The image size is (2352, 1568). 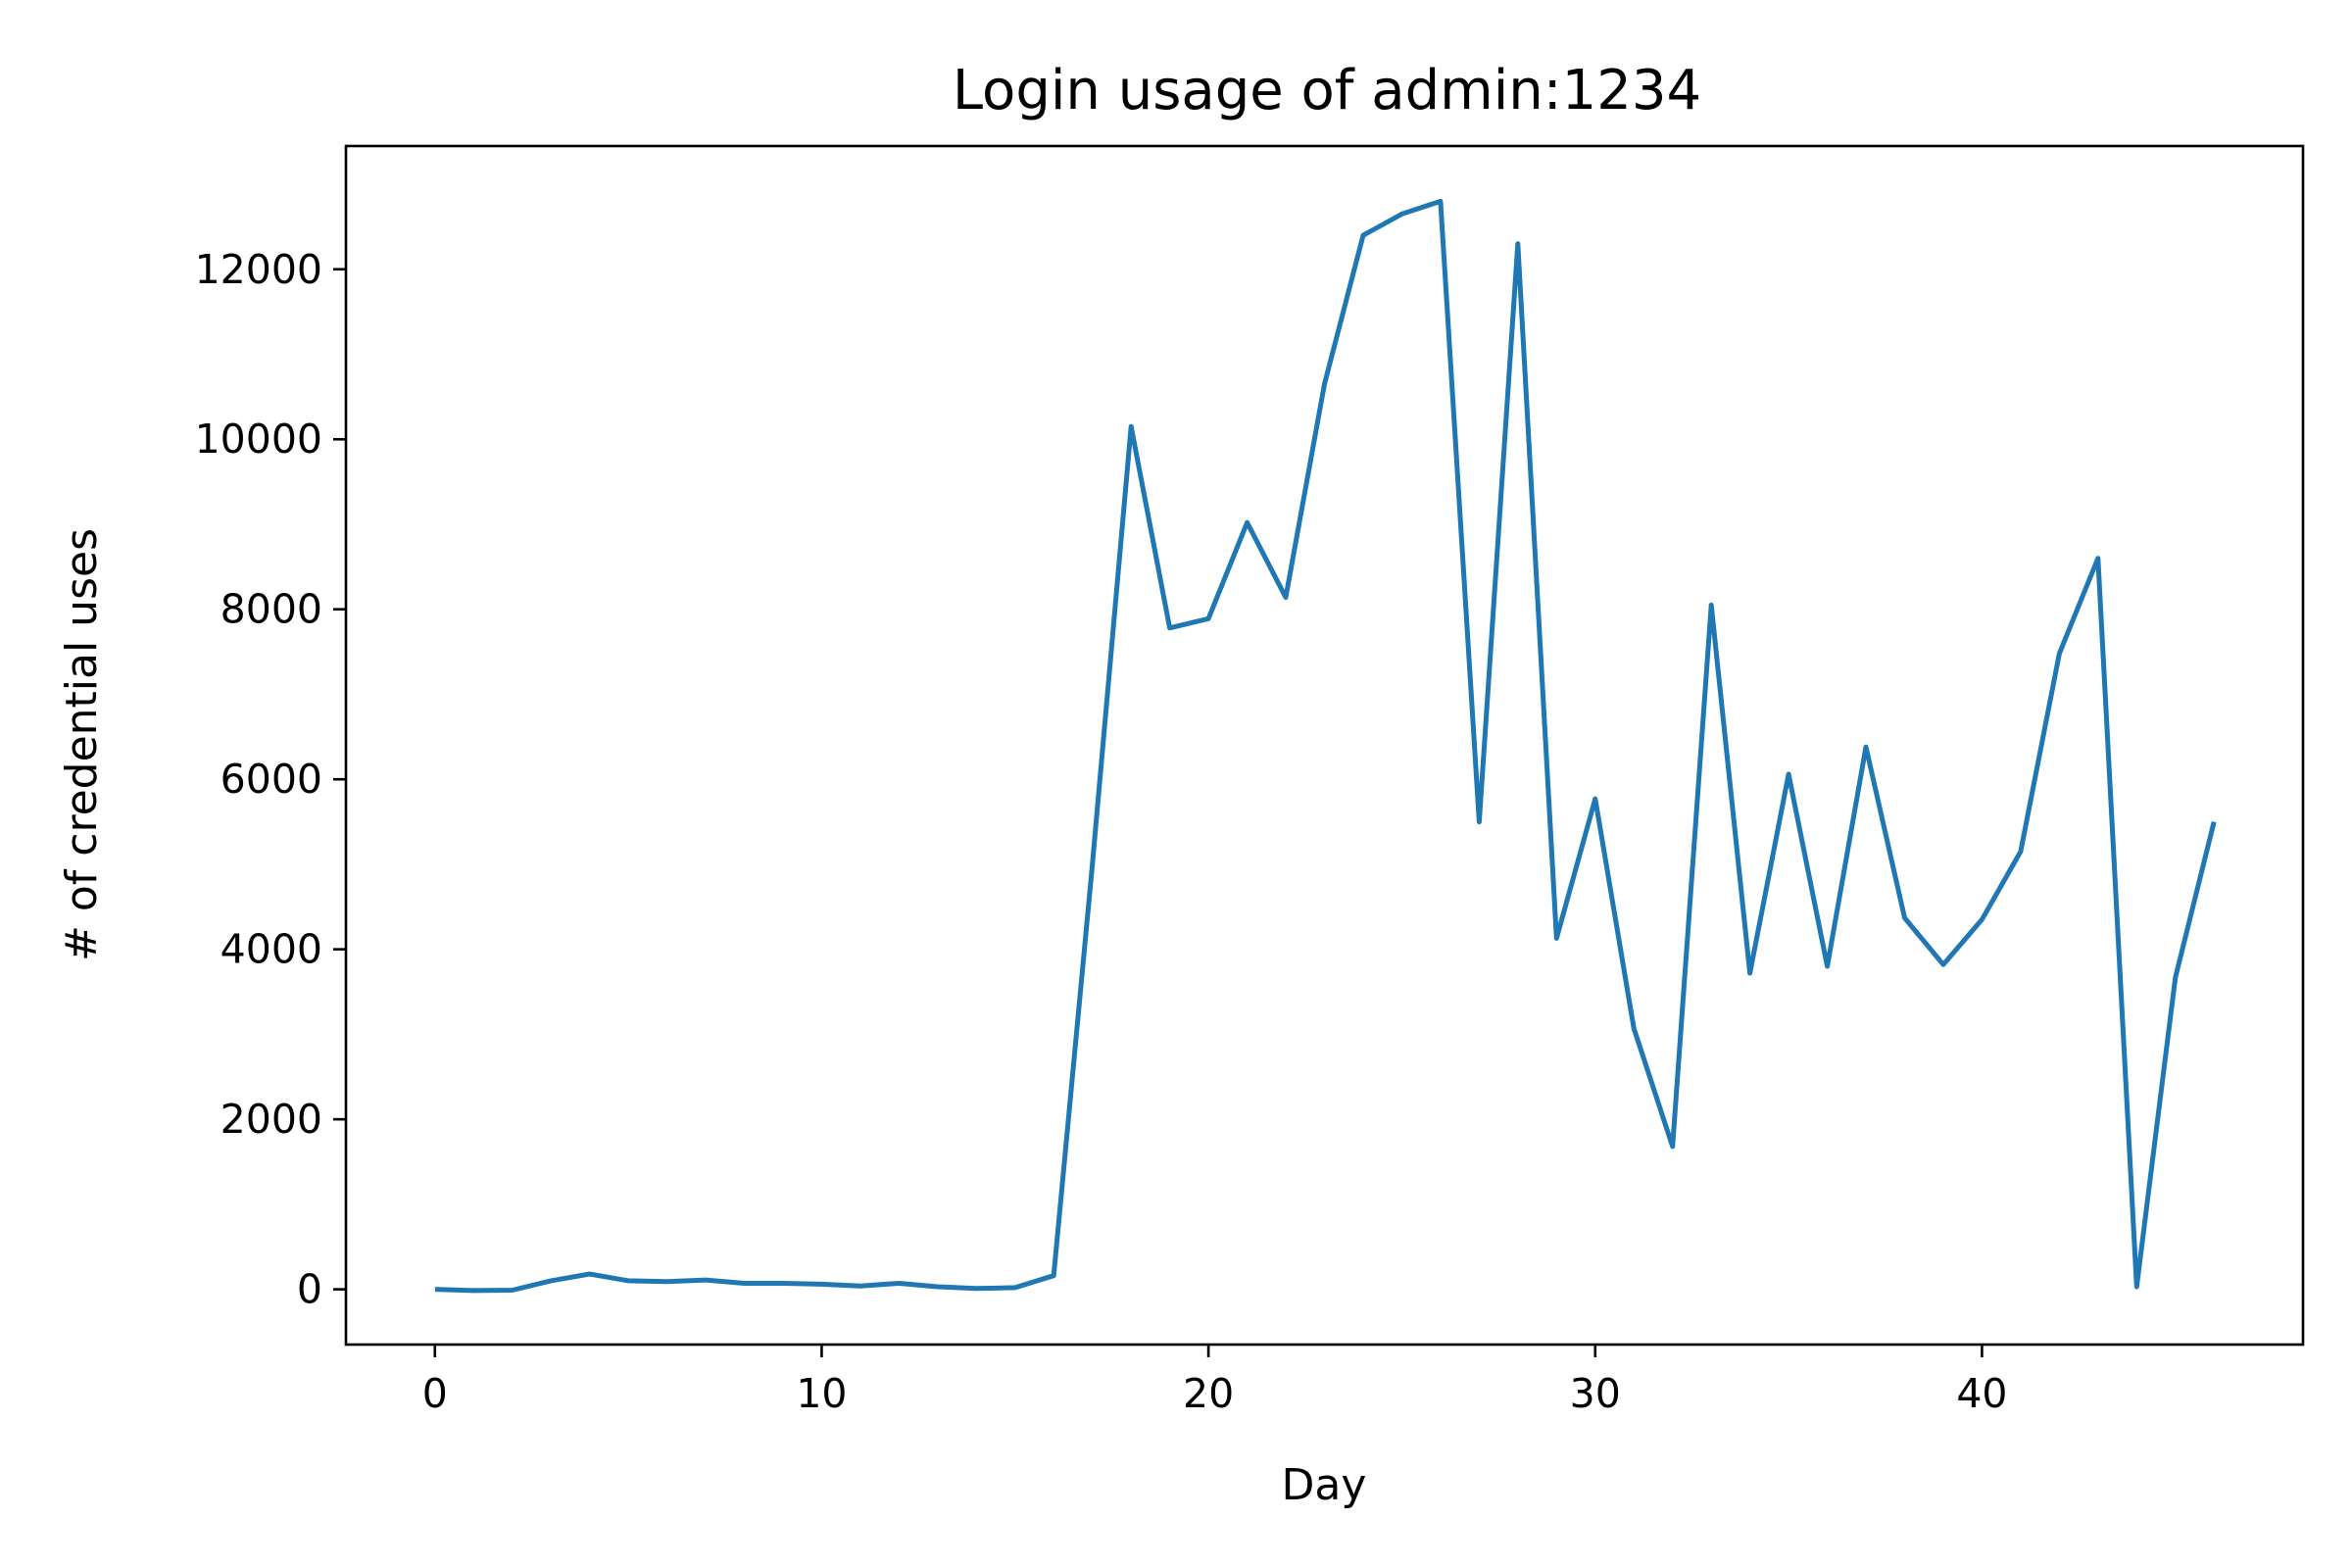 What do you see at coordinates (1327, 90) in the screenshot?
I see `chart-title: Login usage of admin:1234` at bounding box center [1327, 90].